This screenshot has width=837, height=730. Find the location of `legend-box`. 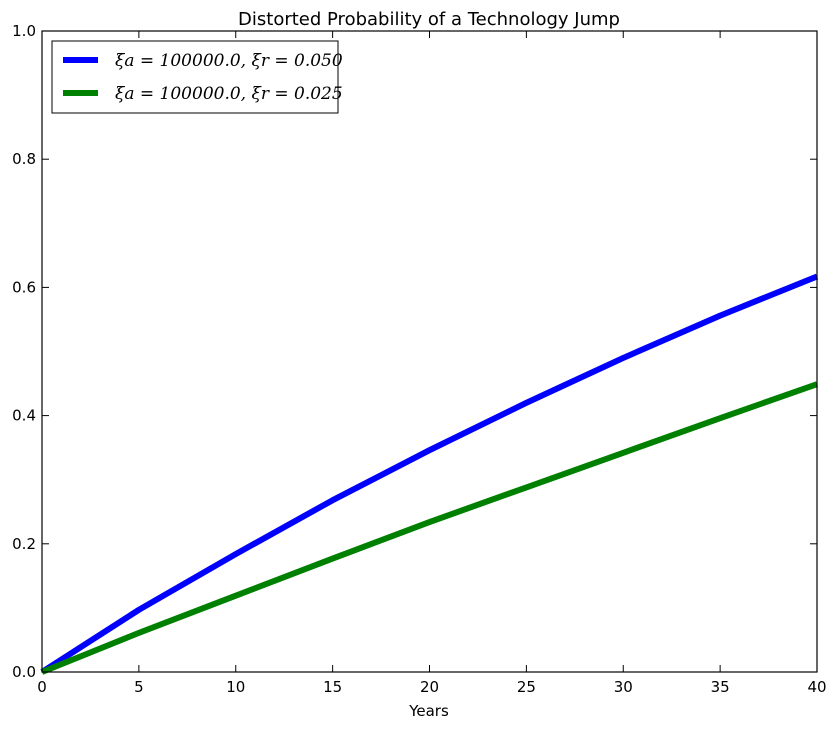

legend-box is located at coordinates (195, 77).